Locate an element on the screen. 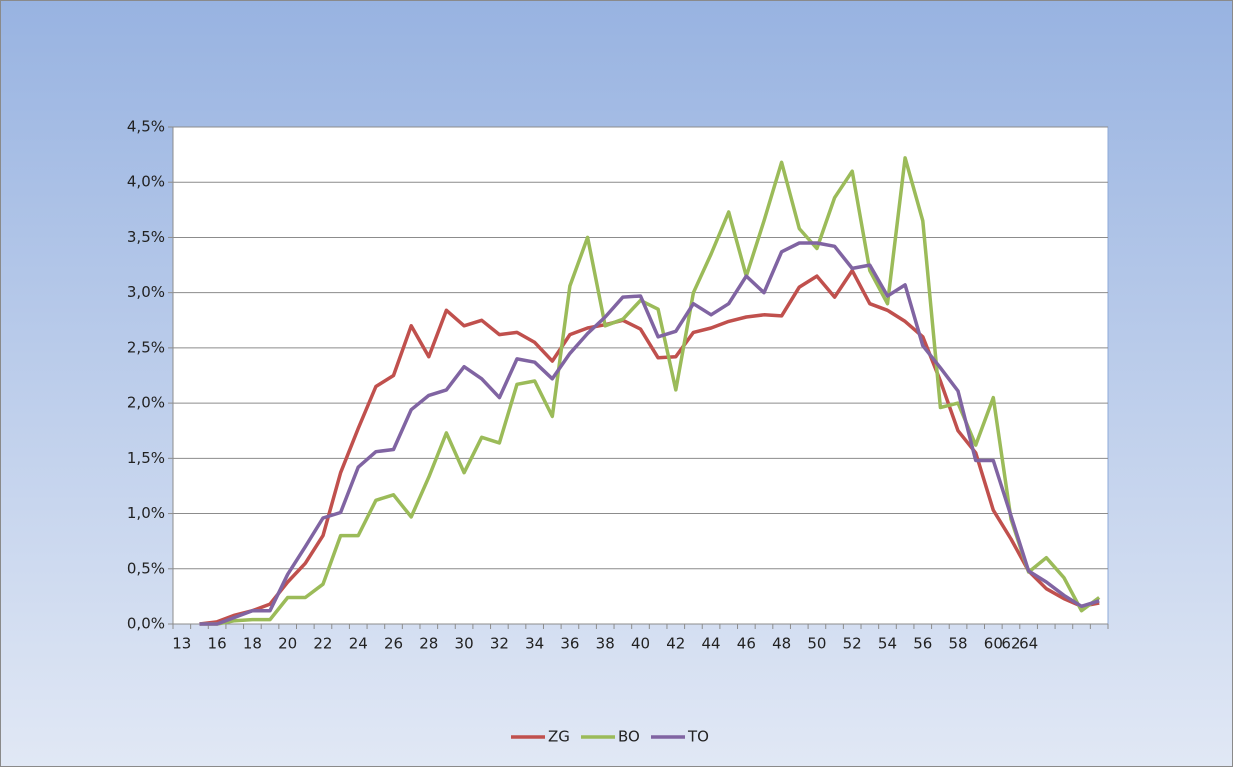 This screenshot has width=1233, height=767. y-tick-label: 3,5% is located at coordinates (146, 237).